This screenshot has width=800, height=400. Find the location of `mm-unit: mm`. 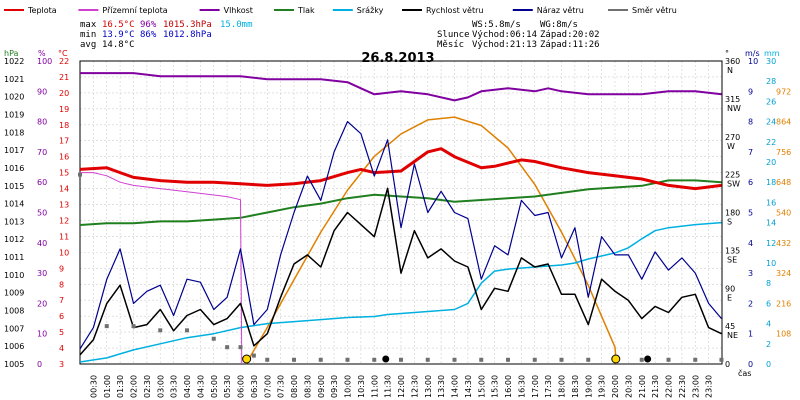

mm-unit: mm is located at coordinates (772, 53).